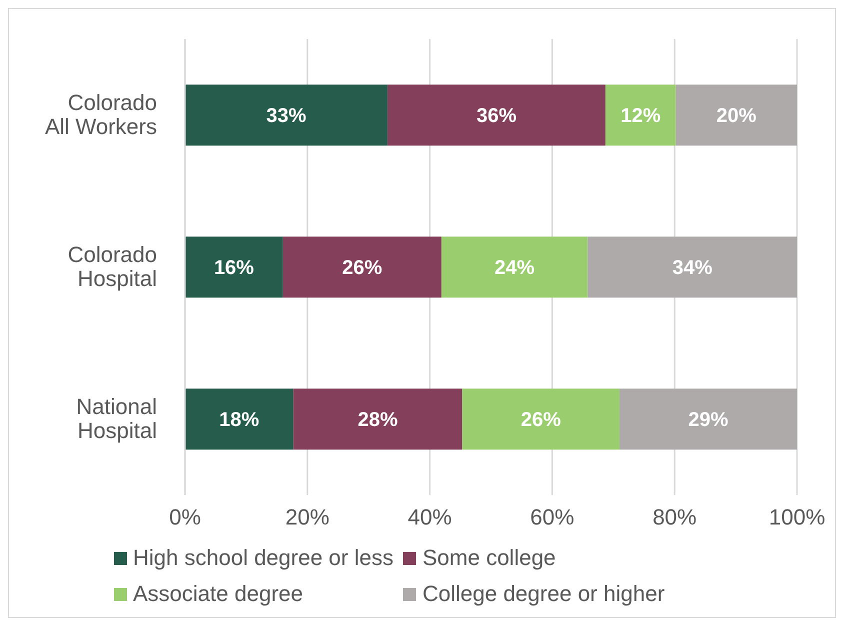 This screenshot has height=626, width=844. I want to click on legend-label: High school degree or less, so click(263, 558).